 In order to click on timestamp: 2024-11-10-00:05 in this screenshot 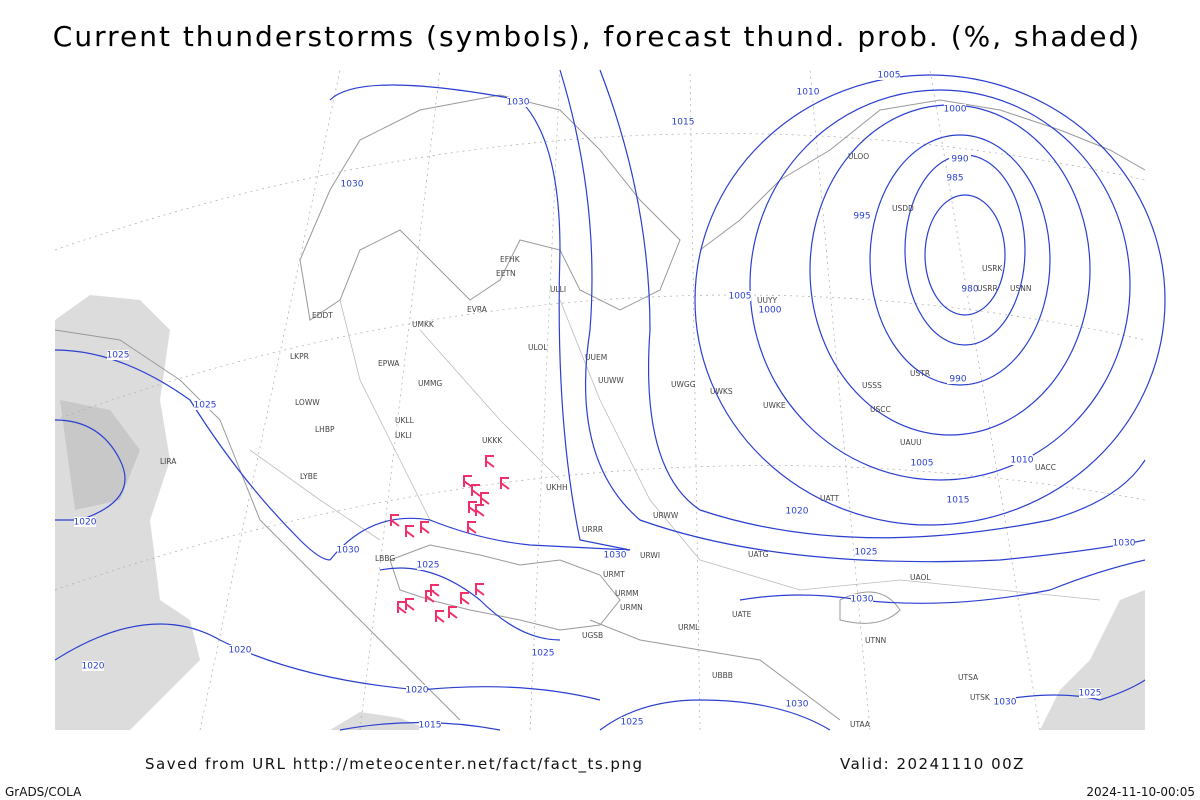, I will do `click(1140, 792)`.